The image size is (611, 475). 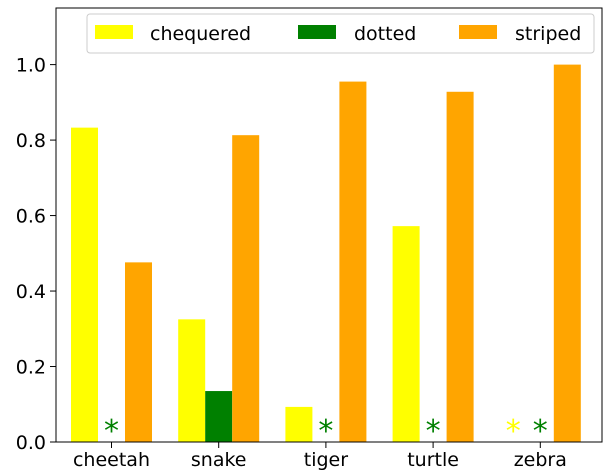 I want to click on legend-label-striped: striped, so click(x=548, y=34).